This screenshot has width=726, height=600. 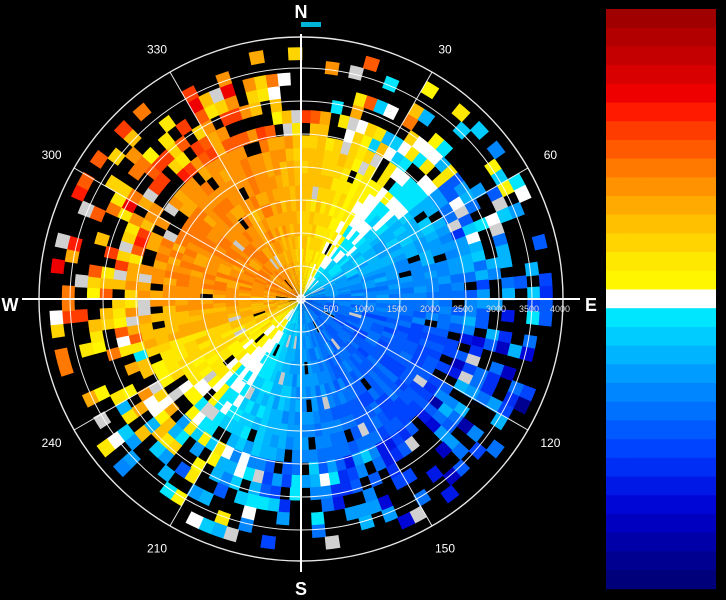 I want to click on legend-label: -10.00m/s, so click(x=632, y=579).